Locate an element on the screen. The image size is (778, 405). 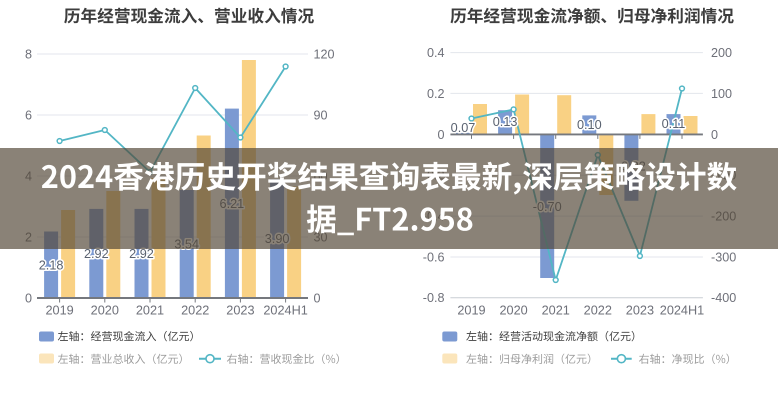
svg-text: -0.6 is located at coordinates (434, 257).